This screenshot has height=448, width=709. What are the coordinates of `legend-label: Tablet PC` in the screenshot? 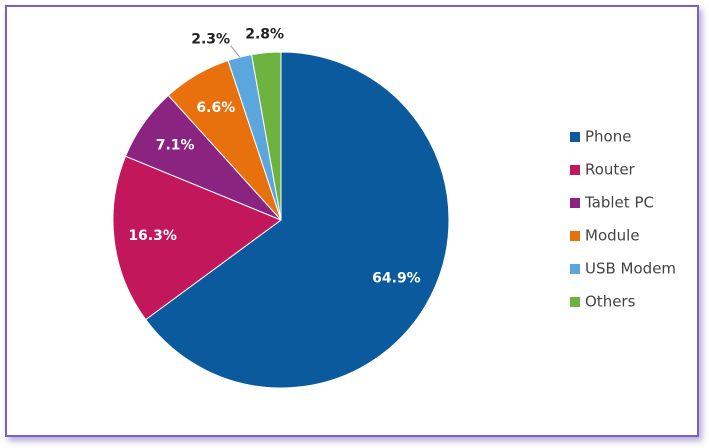 It's located at (619, 203).